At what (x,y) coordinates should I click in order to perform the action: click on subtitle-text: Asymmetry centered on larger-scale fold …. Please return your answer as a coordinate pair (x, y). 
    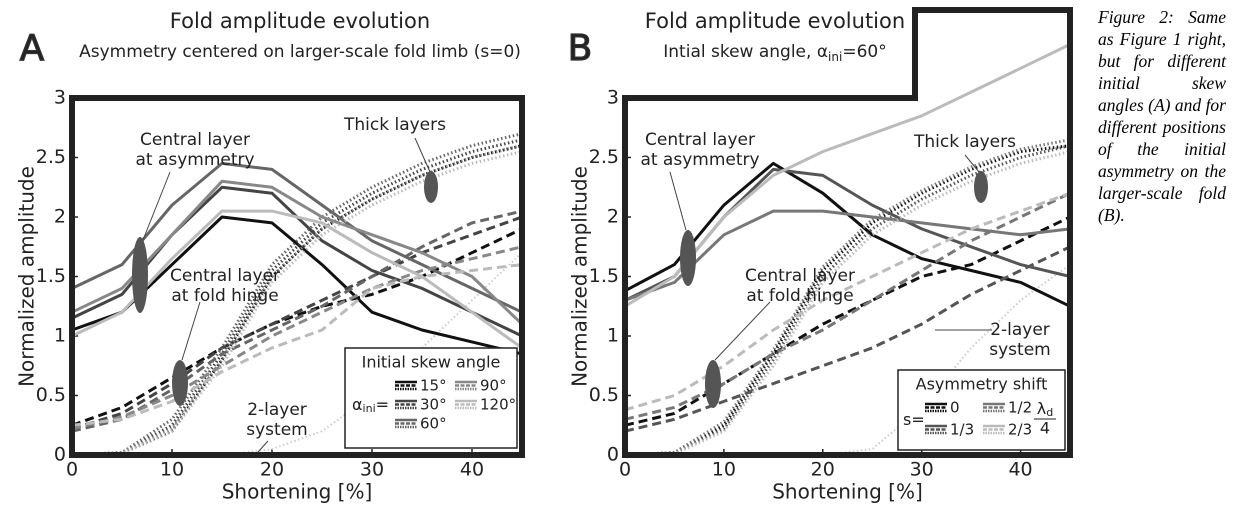
    Looking at the image, I should click on (300, 52).